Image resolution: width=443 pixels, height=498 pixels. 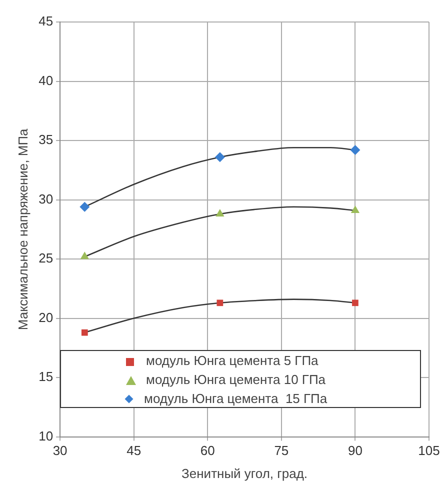 I want to click on y-tick-label: 15, so click(x=46, y=376).